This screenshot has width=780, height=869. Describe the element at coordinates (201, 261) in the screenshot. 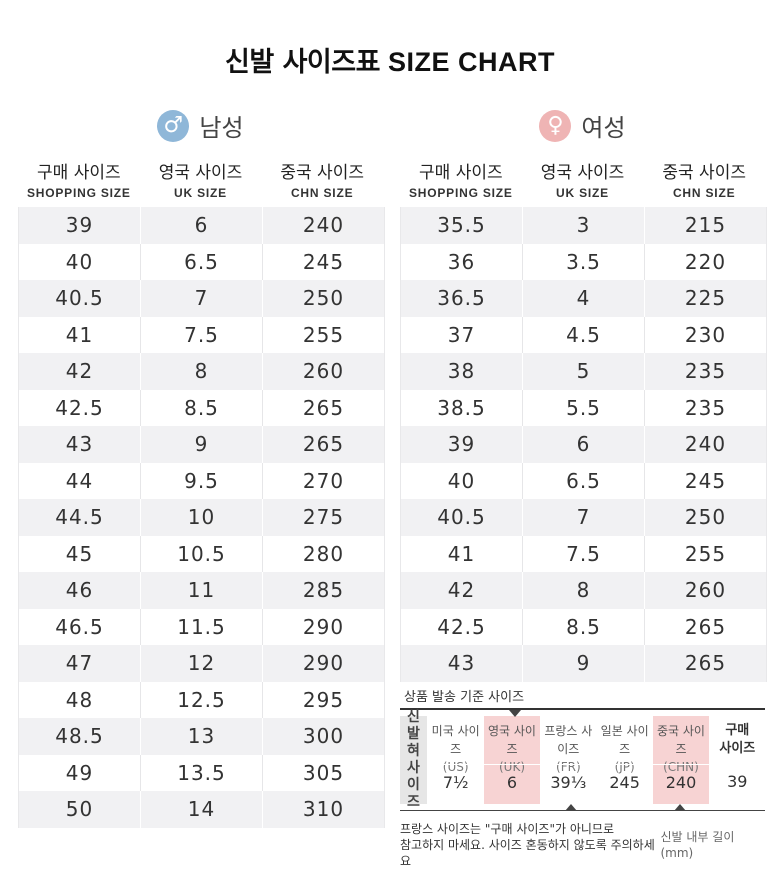

I see `table-row: 40 6.5 245` at that location.